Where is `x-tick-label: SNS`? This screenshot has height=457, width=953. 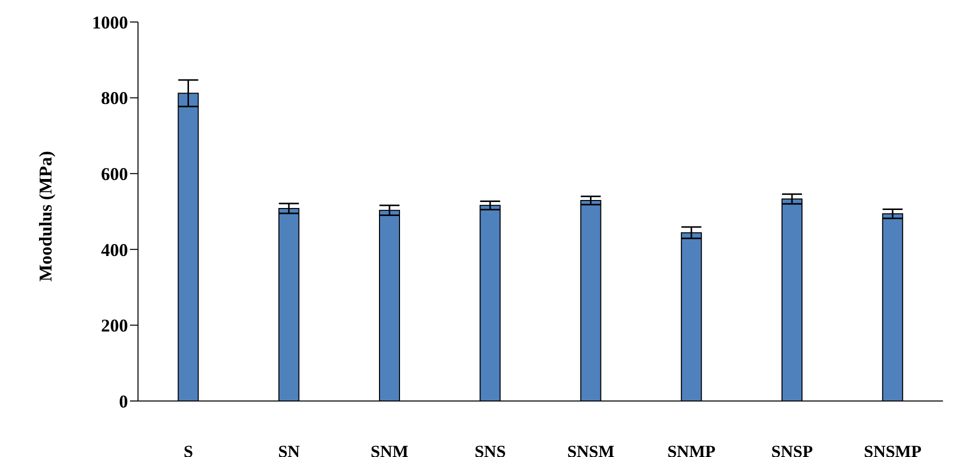
x-tick-label: SNS is located at coordinates (490, 449).